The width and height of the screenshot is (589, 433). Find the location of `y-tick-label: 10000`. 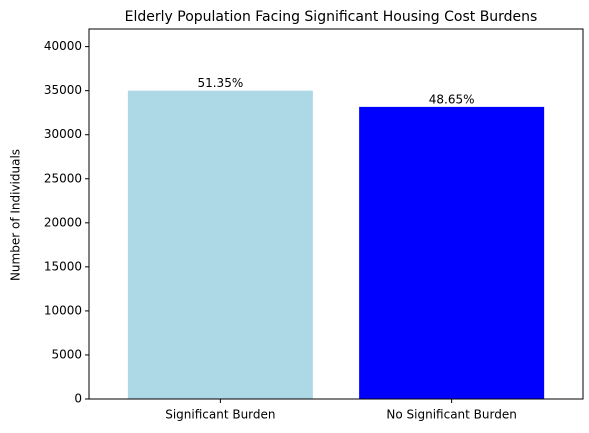

y-tick-label: 10000 is located at coordinates (63, 310).